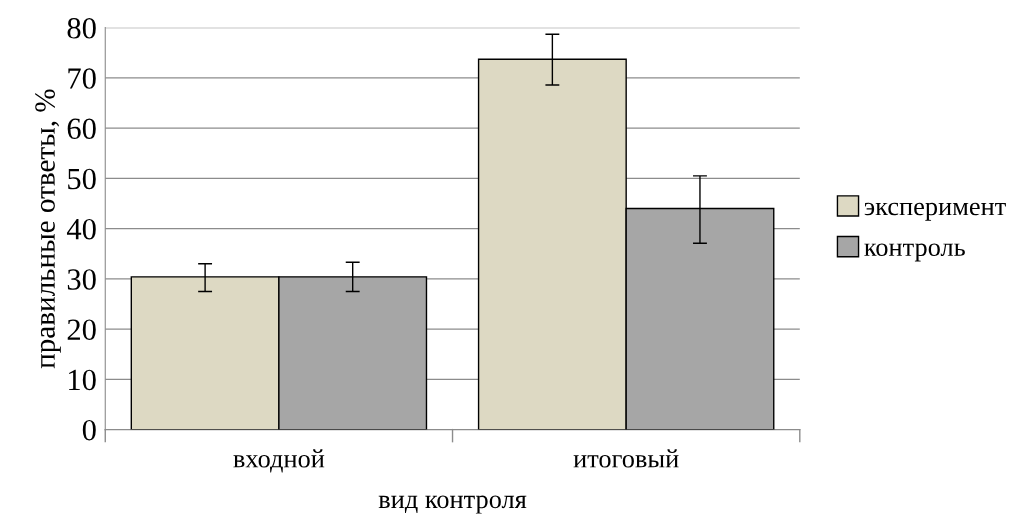 This screenshot has width=1032, height=522. What do you see at coordinates (626, 458) in the screenshot?
I see `x-tick-label: итоговый` at bounding box center [626, 458].